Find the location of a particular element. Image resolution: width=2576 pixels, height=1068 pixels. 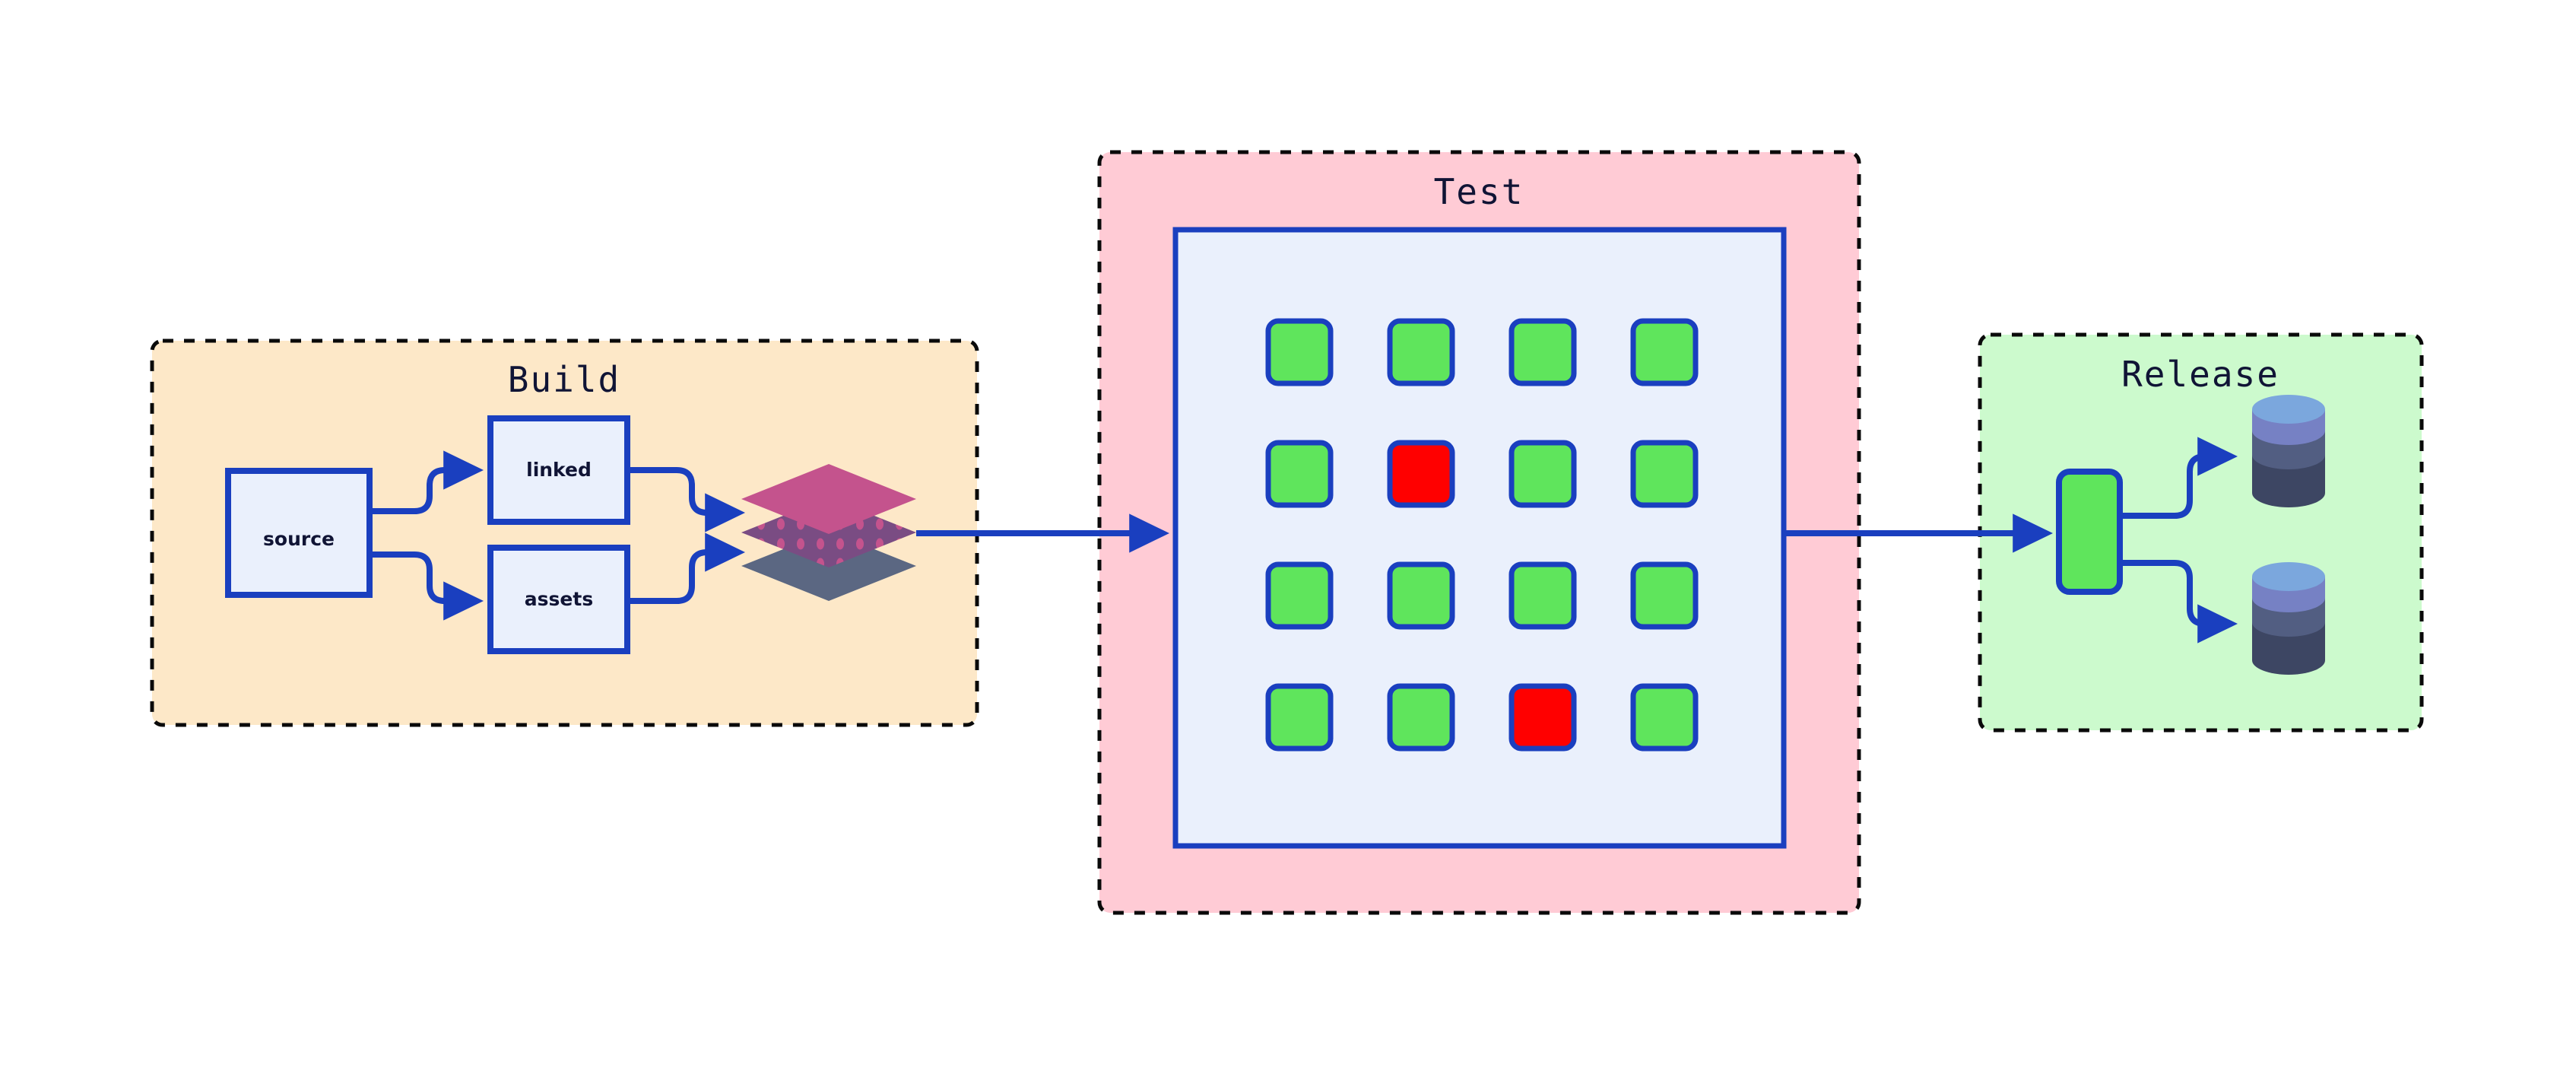

edge-assets-to-layers is located at coordinates (687, 568).